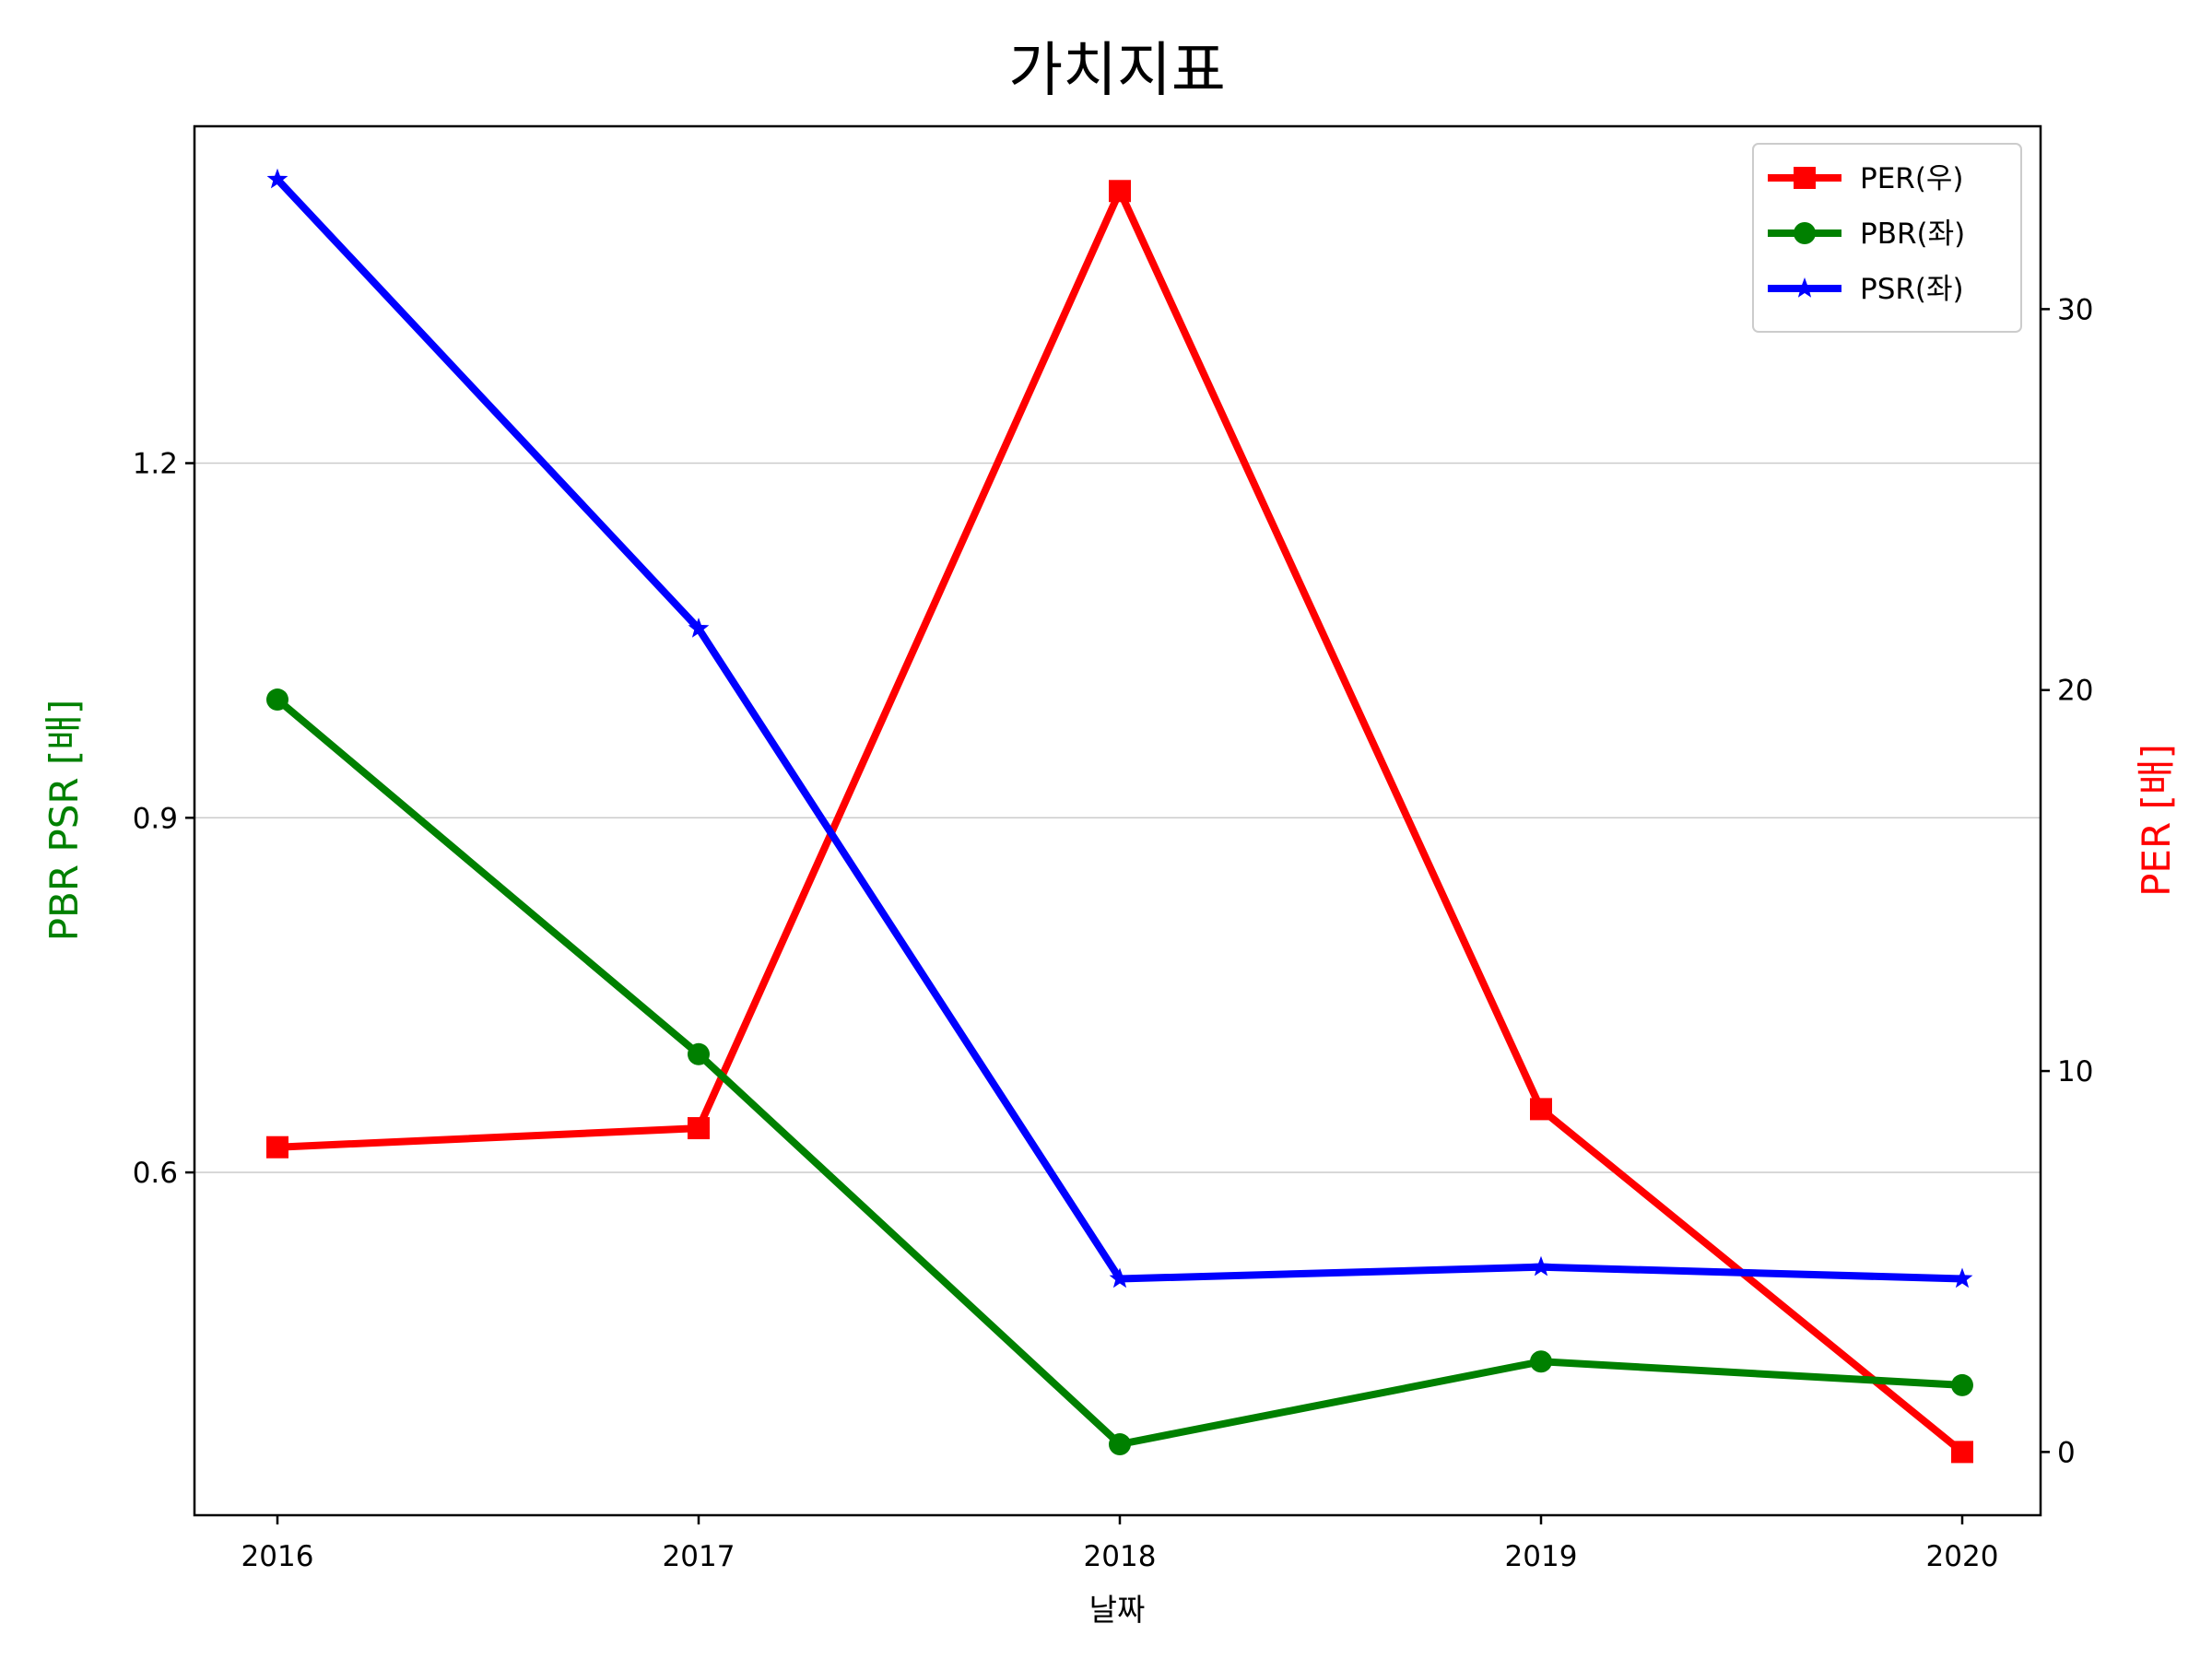 The image size is (2212, 1659). What do you see at coordinates (1117, 71) in the screenshot?
I see `chart-title: 가치지표` at bounding box center [1117, 71].